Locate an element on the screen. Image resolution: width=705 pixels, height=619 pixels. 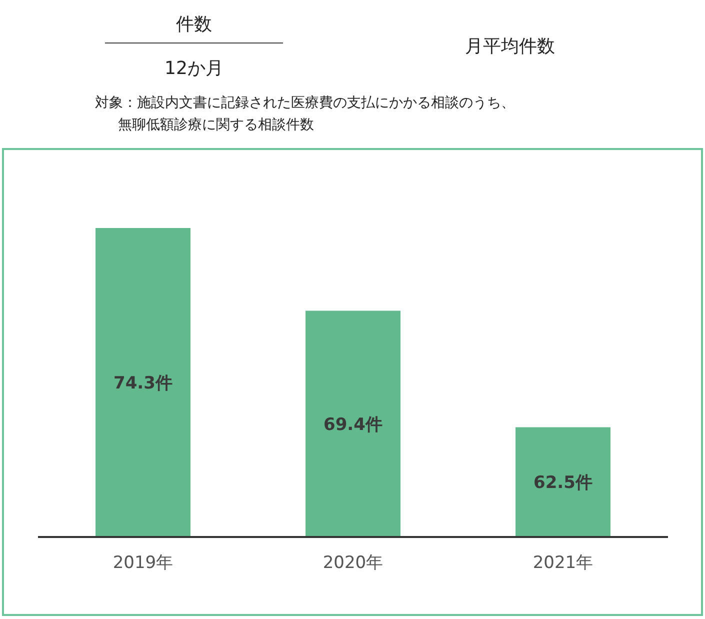
x-tick-label: 2019年 is located at coordinates (143, 563).